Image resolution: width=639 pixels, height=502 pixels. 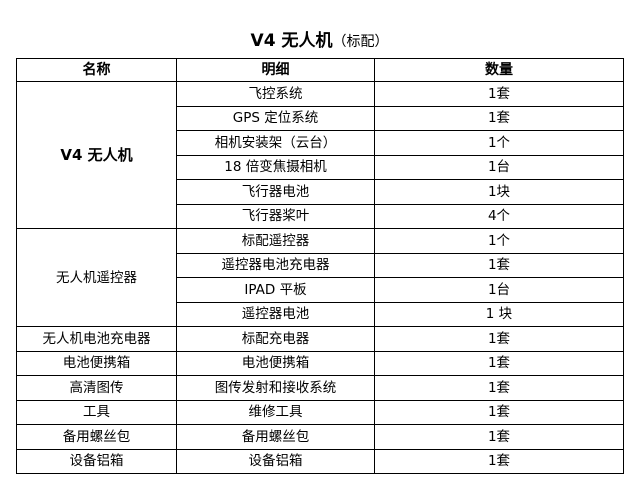 I want to click on table-row: 飞行器电池 1块, so click(x=320, y=192).